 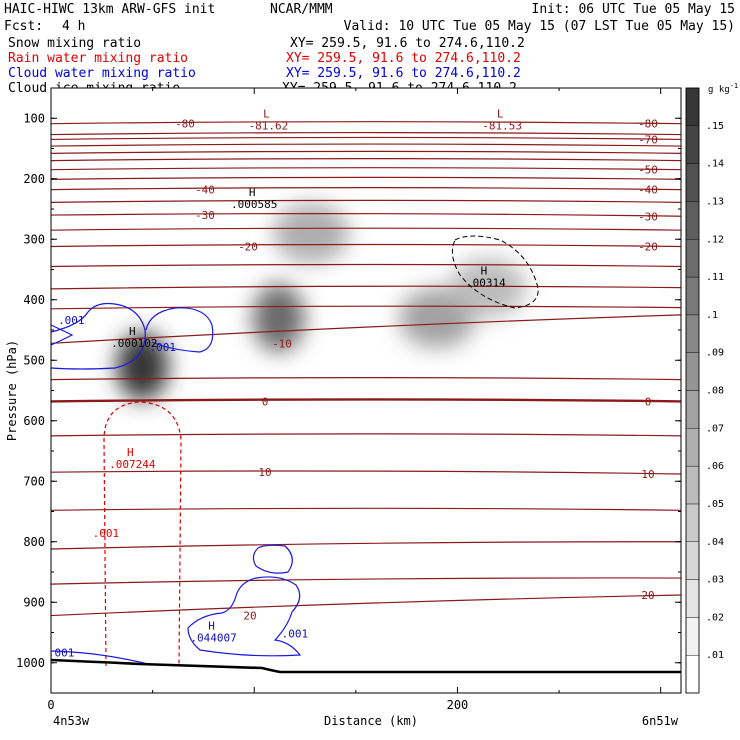 What do you see at coordinates (723, 88) in the screenshot?
I see `colorbar-unit: g kg-1` at bounding box center [723, 88].